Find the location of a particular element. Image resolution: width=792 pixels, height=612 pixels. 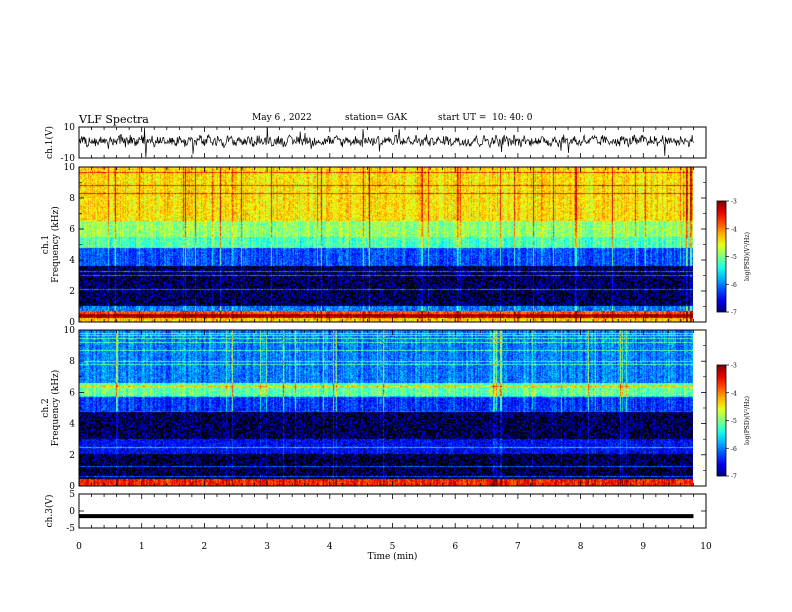

ch1-waveform-line is located at coordinates (386, 142).